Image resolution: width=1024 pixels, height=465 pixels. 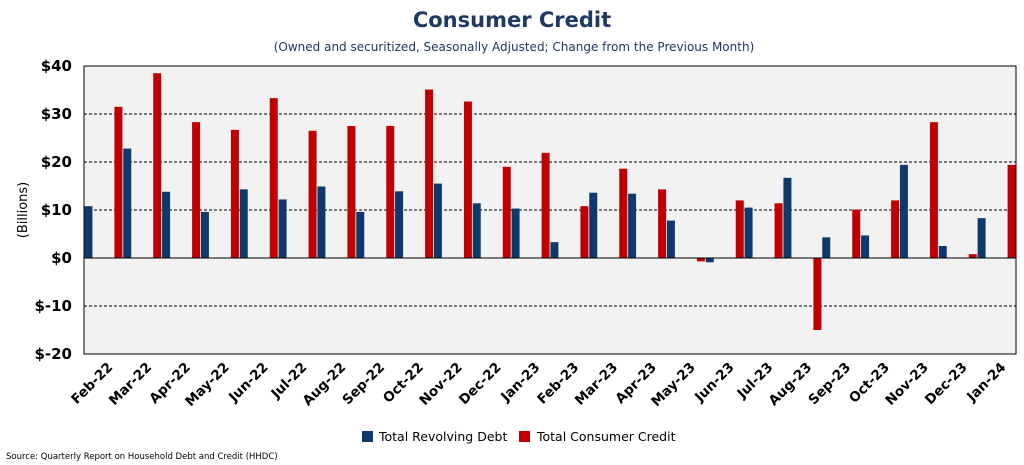 What do you see at coordinates (829, 384) in the screenshot?
I see `x-tick-label: Sep-23` at bounding box center [829, 384].